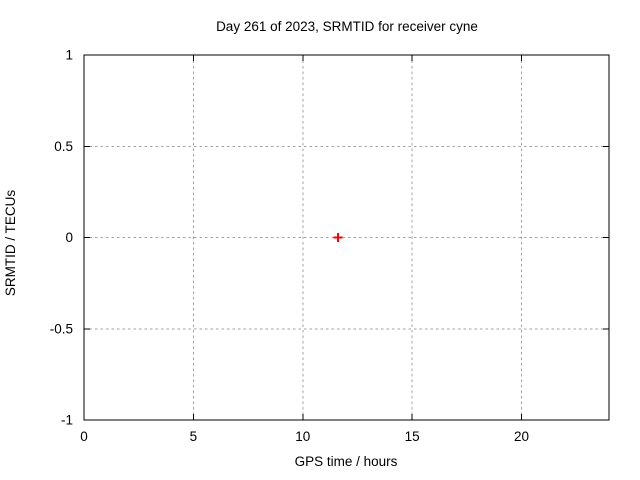 The width and height of the screenshot is (640, 480). Describe the element at coordinates (346, 461) in the screenshot. I see `x-axis-label: GPS time / hours` at that location.